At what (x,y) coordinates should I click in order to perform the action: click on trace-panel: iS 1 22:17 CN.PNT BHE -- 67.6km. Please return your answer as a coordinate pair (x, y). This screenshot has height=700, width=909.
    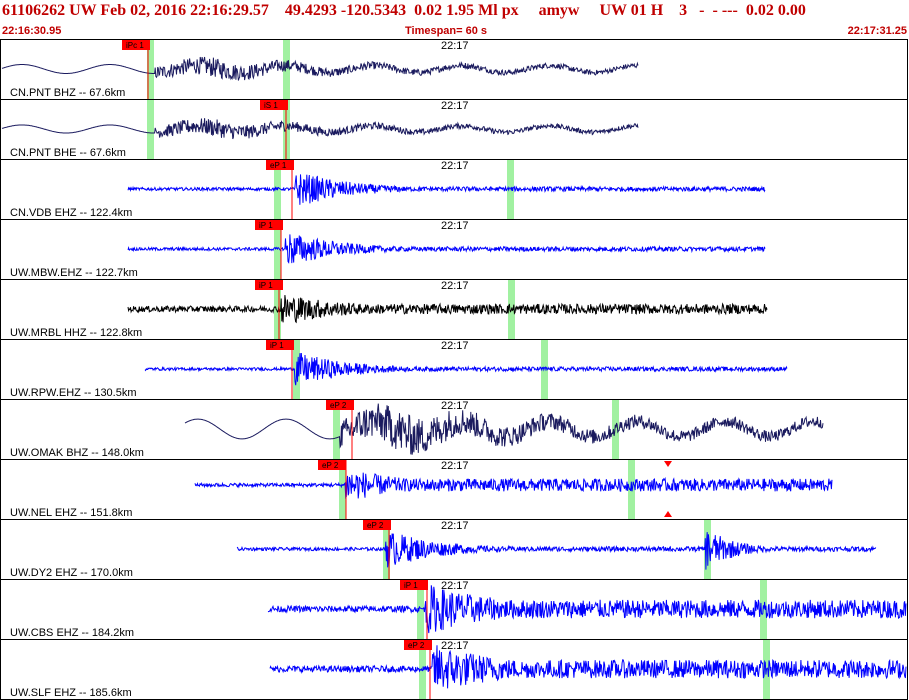
    Looking at the image, I should click on (454, 129).